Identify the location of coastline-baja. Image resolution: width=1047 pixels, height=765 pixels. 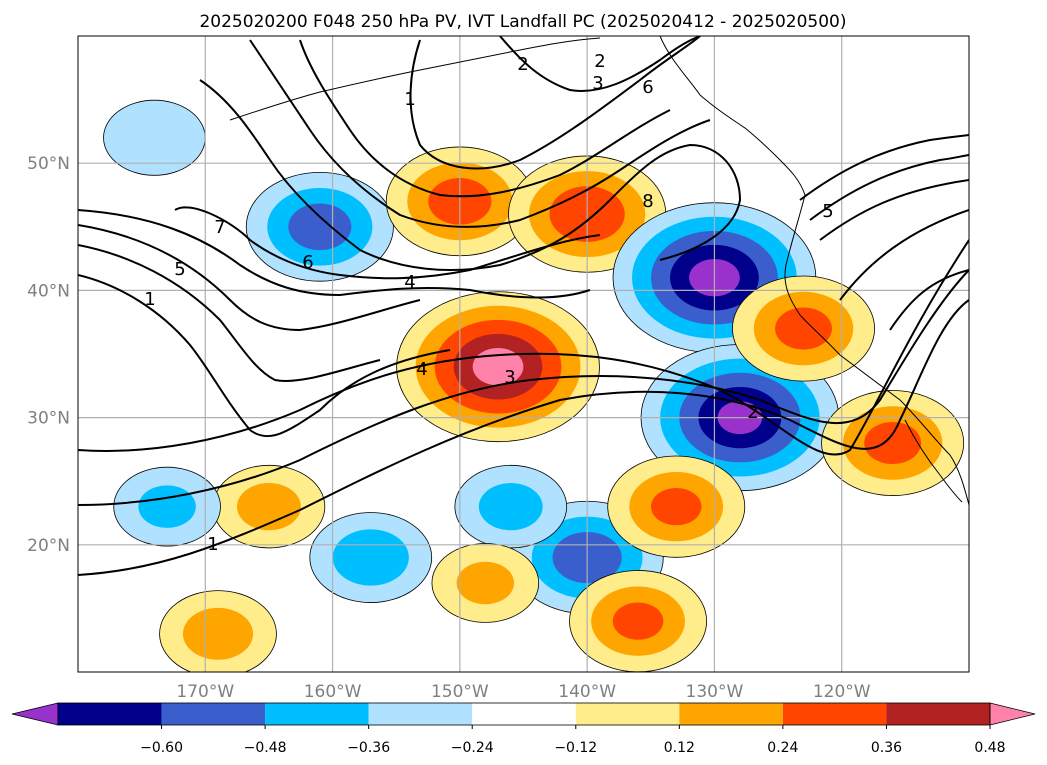
(933, 461).